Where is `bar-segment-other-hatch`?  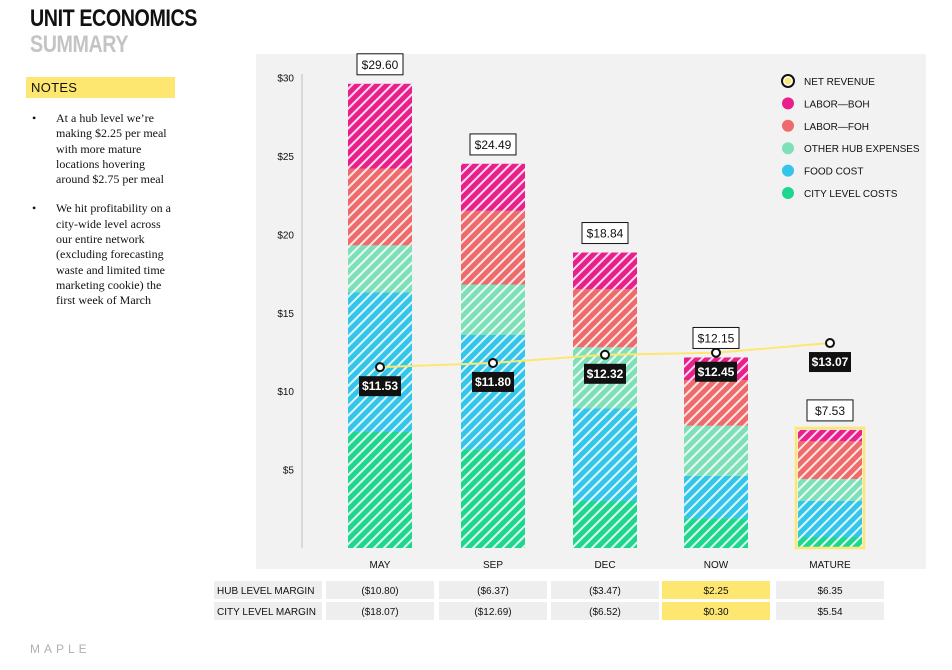 bar-segment-other-hatch is located at coordinates (830, 489).